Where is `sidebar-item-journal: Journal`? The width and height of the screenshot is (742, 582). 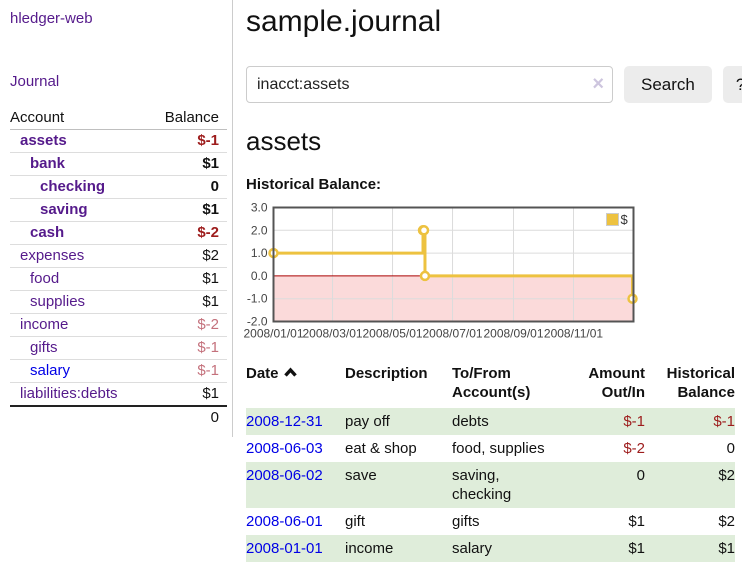
sidebar-item-journal: Journal is located at coordinates (35, 81).